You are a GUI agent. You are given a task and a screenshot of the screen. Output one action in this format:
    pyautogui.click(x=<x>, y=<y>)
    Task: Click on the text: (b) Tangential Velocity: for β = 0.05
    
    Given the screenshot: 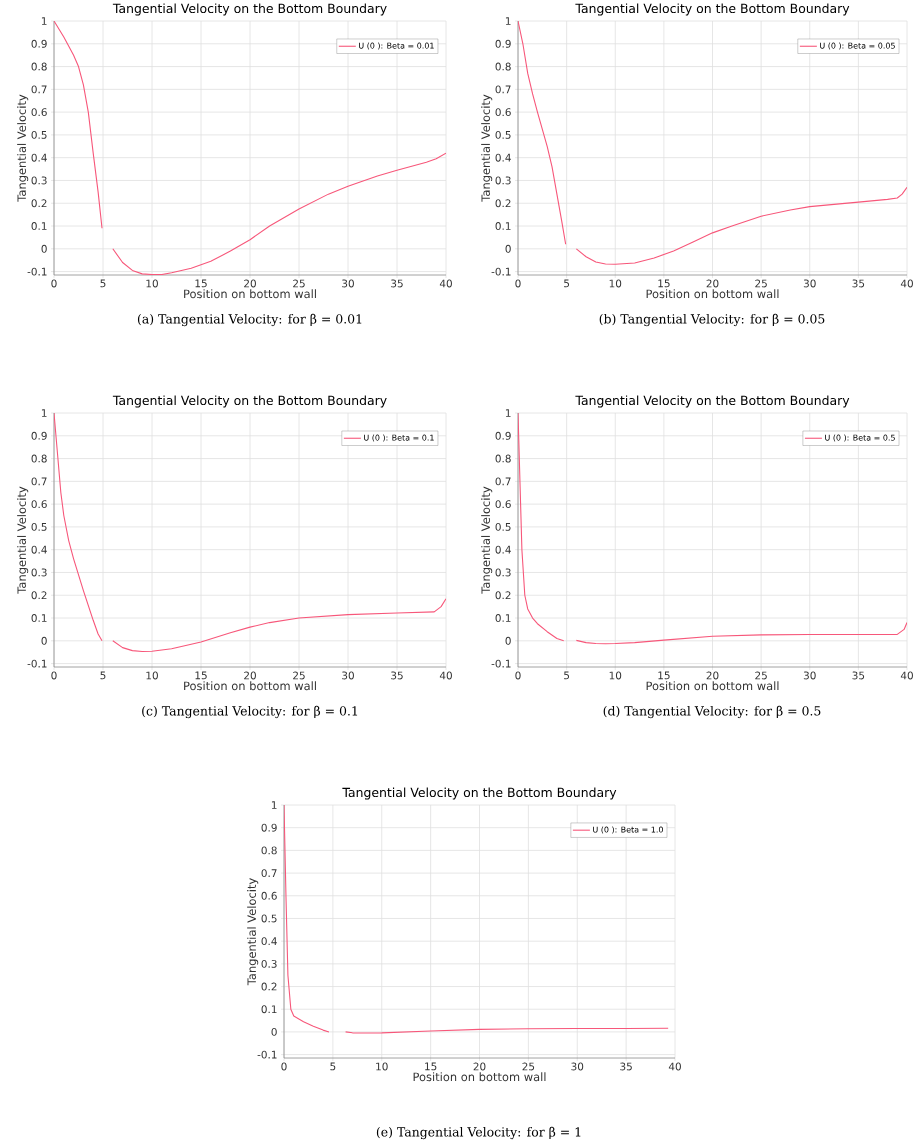 What is the action you would take?
    pyautogui.click(x=712, y=320)
    